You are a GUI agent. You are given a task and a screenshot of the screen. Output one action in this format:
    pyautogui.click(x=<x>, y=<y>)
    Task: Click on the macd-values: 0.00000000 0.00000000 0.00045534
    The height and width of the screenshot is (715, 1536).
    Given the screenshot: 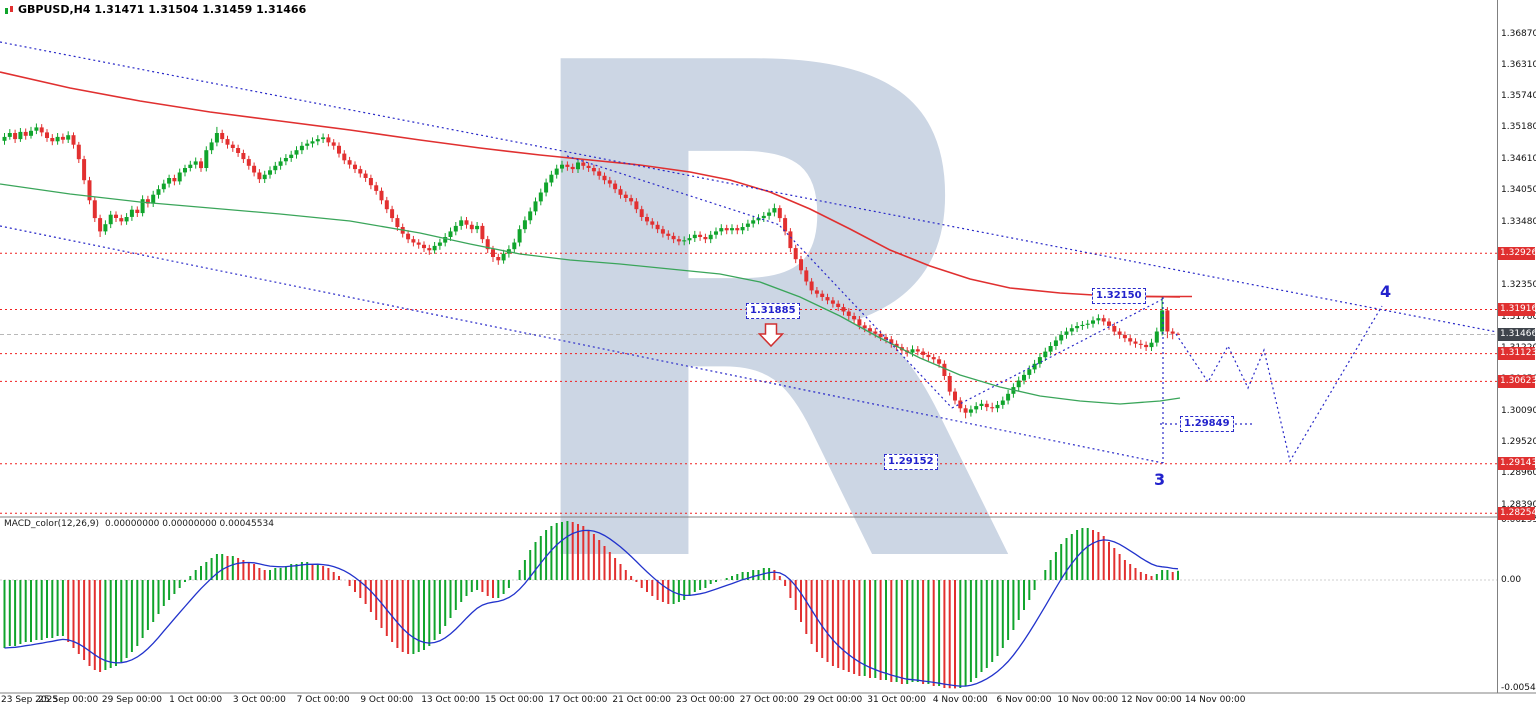 What is the action you would take?
    pyautogui.click(x=189, y=524)
    